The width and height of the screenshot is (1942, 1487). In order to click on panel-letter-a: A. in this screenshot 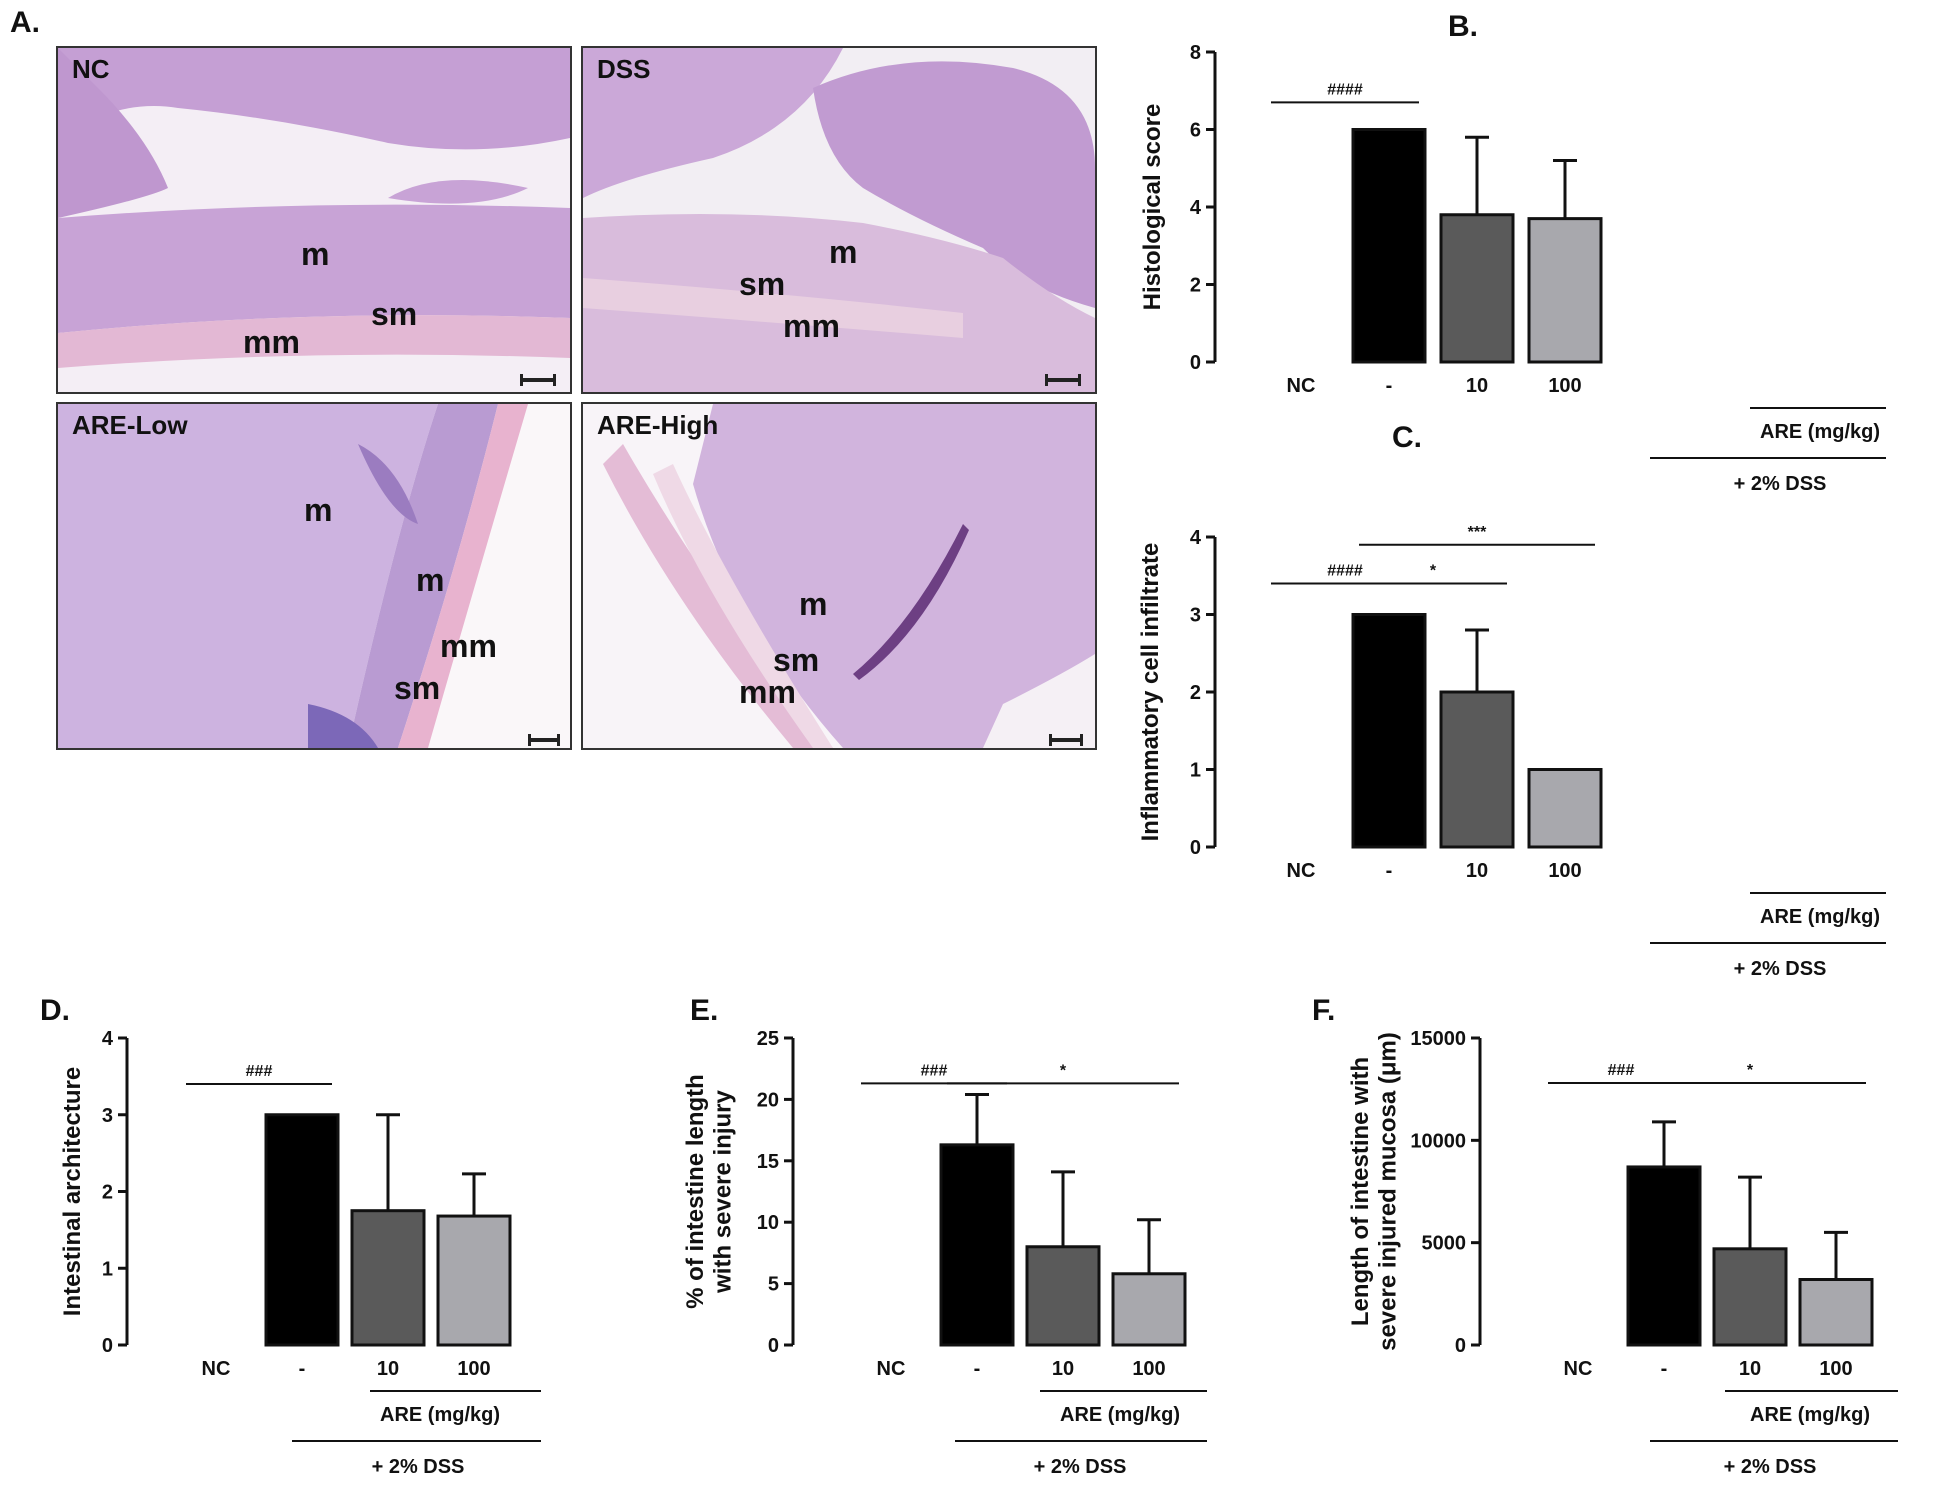, I will do `click(25, 22)`.